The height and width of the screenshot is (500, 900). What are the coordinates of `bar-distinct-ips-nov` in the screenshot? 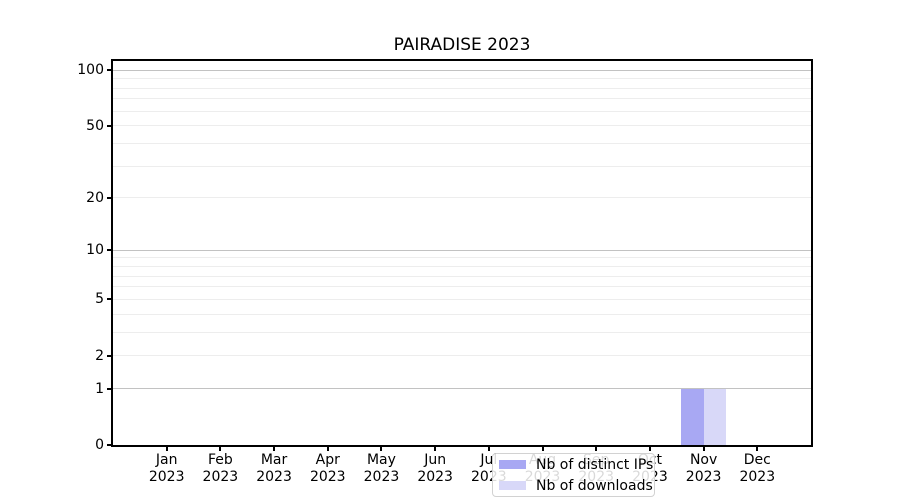 It's located at (692, 416).